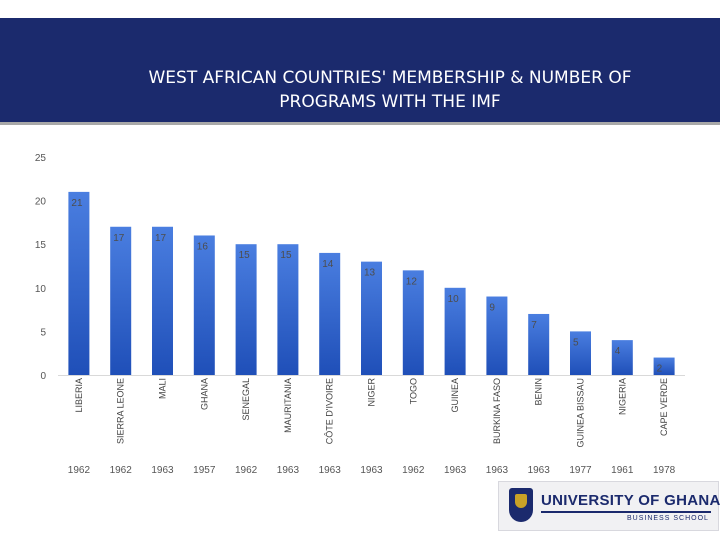 This screenshot has width=720, height=540. Describe the element at coordinates (622, 396) in the screenshot. I see `category-label: NIGERIA` at that location.